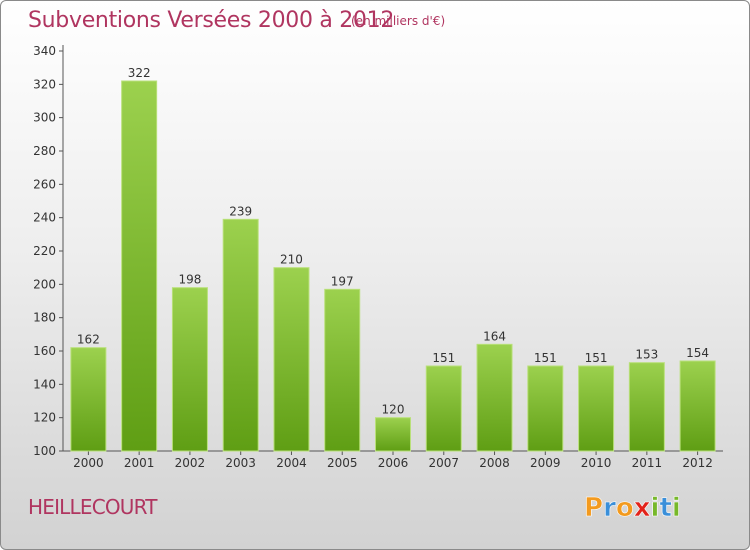  What do you see at coordinates (393, 410) in the screenshot?
I see `bar-value-label: 120` at bounding box center [393, 410].